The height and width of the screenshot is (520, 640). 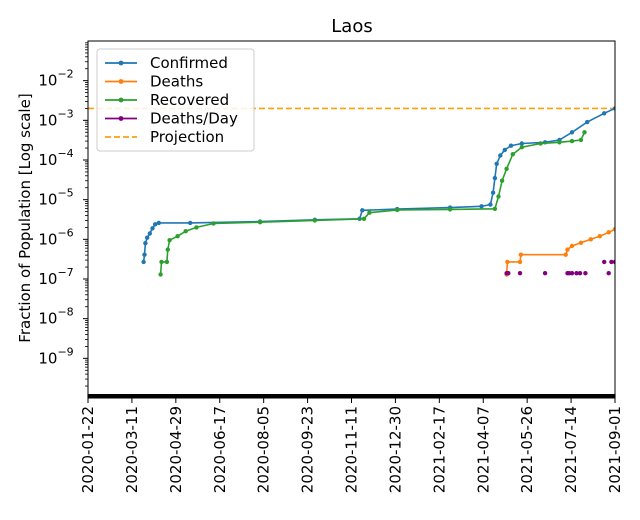 What do you see at coordinates (483, 449) in the screenshot?
I see `x-tick-label: 2021-04-07` at bounding box center [483, 449].